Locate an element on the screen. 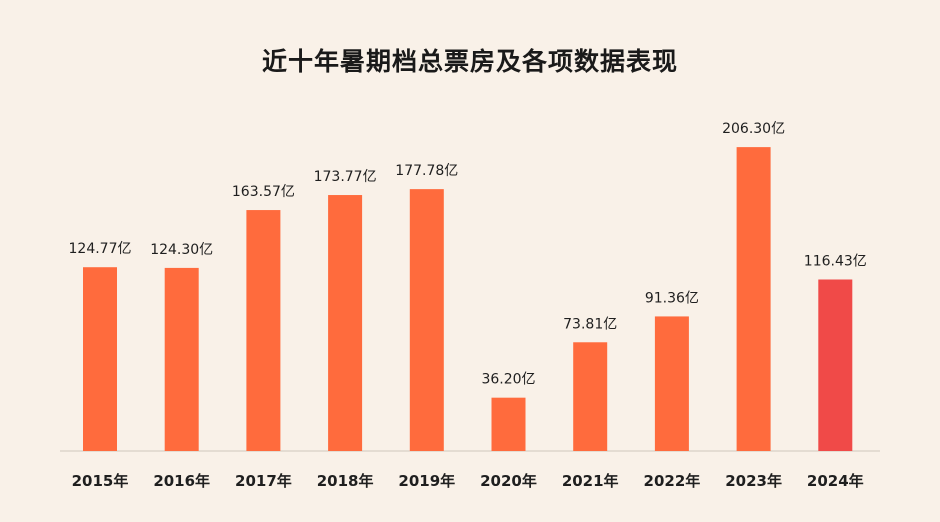 This screenshot has width=940, height=522. bar-2016年 is located at coordinates (181, 359).